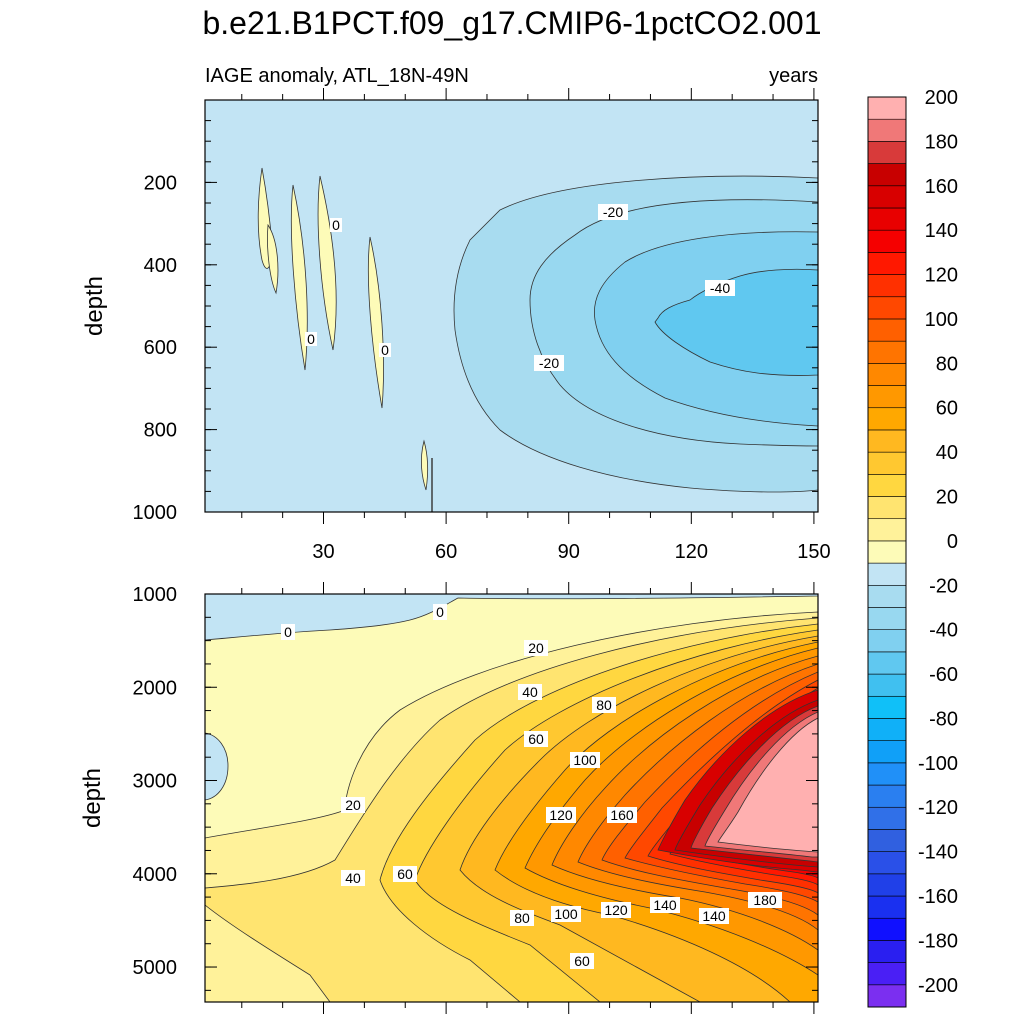 This screenshot has width=1024, height=1024. I want to click on y-tick-label: 600, so click(160, 348).